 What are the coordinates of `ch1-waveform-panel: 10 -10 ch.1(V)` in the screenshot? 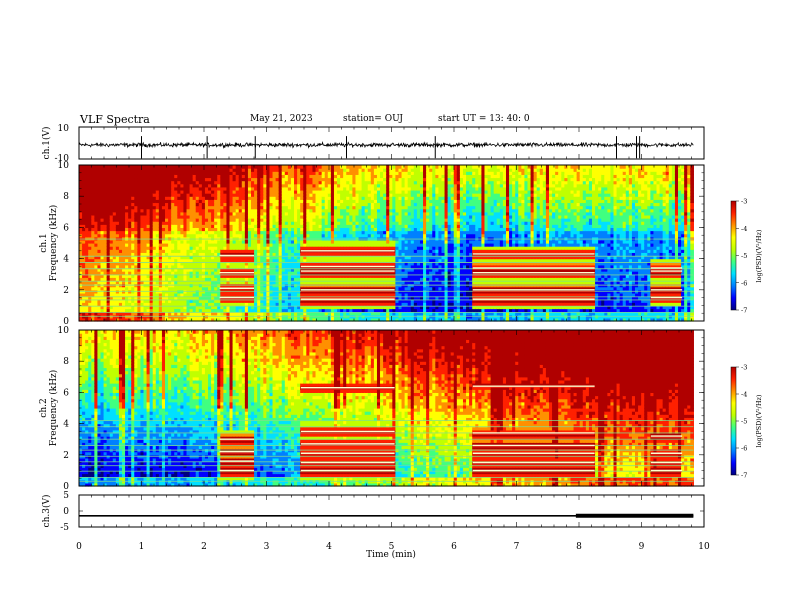 It's located at (372, 144).